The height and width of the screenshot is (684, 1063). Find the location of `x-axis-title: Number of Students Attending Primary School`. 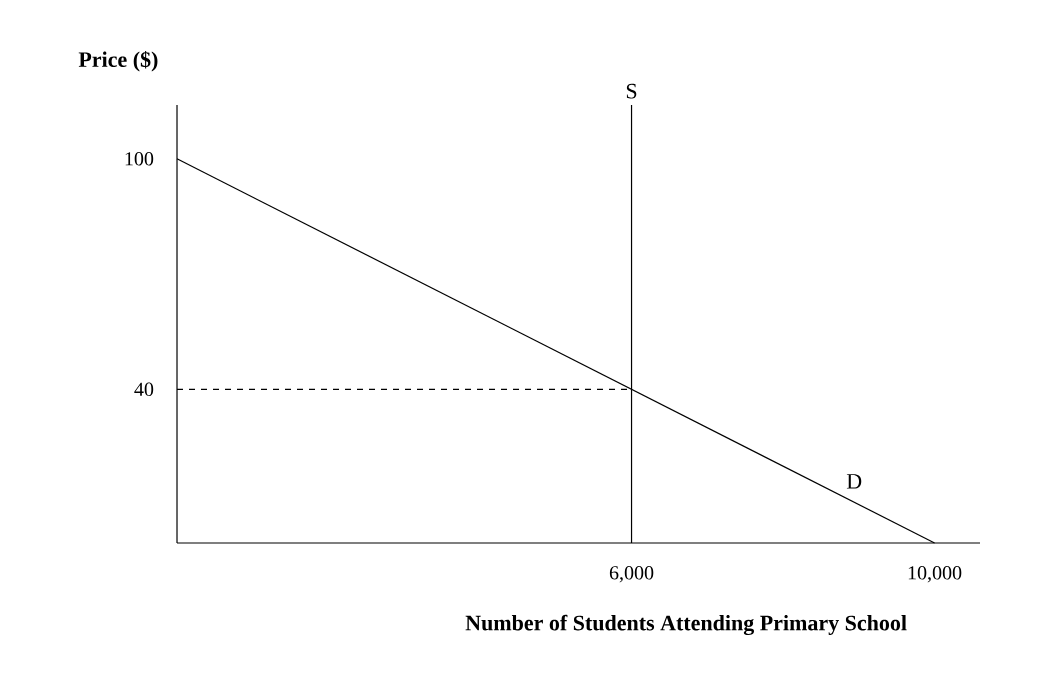

x-axis-title: Number of Students Attending Primary School is located at coordinates (686, 625).